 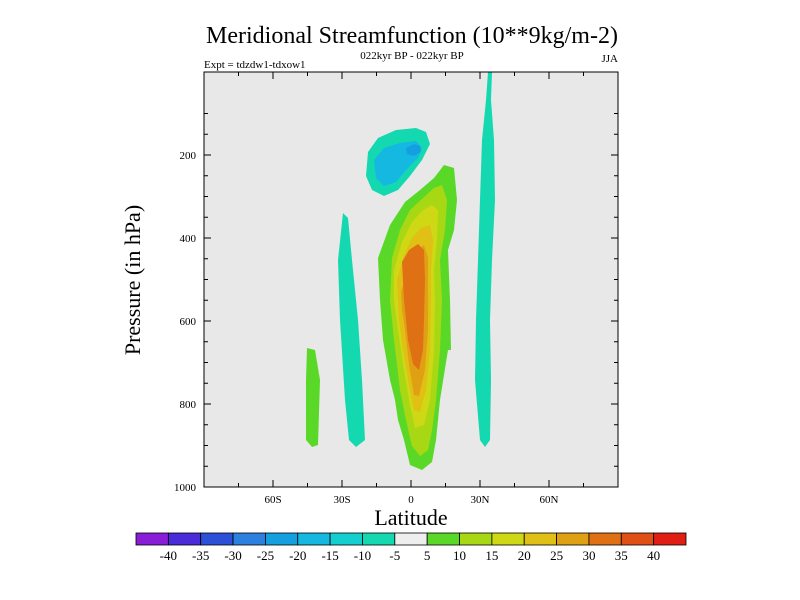 What do you see at coordinates (188, 239) in the screenshot?
I see `y-tick-label: 400` at bounding box center [188, 239].